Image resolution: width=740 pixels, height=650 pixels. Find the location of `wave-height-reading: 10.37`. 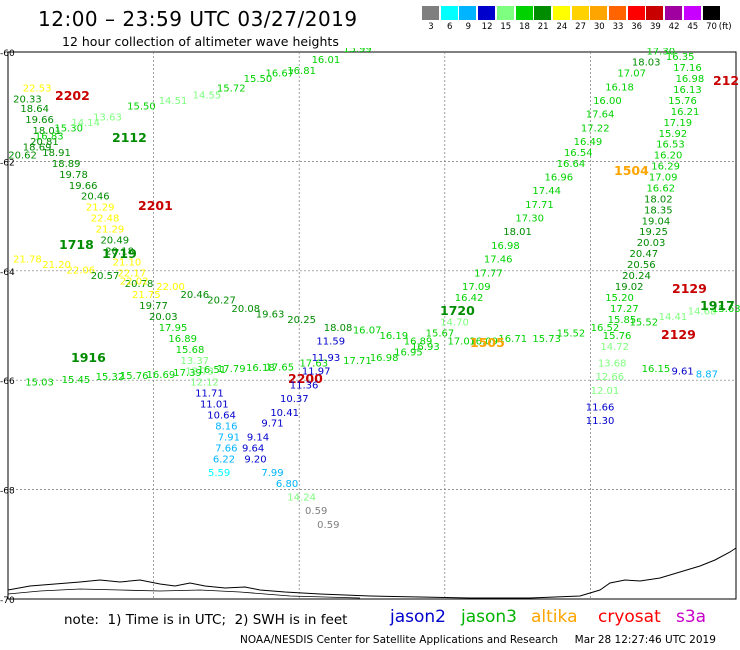

wave-height-reading: 10.37 is located at coordinates (294, 399).